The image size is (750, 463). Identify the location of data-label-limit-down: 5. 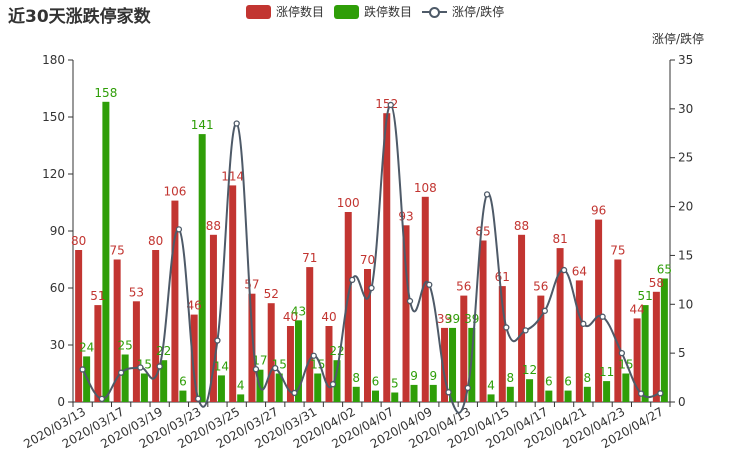
(395, 384).